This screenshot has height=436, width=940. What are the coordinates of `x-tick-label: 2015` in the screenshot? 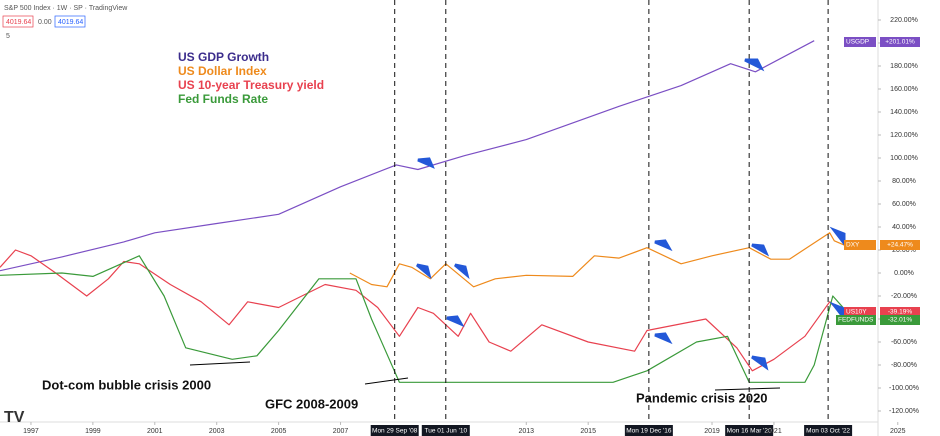 It's located at (588, 431).